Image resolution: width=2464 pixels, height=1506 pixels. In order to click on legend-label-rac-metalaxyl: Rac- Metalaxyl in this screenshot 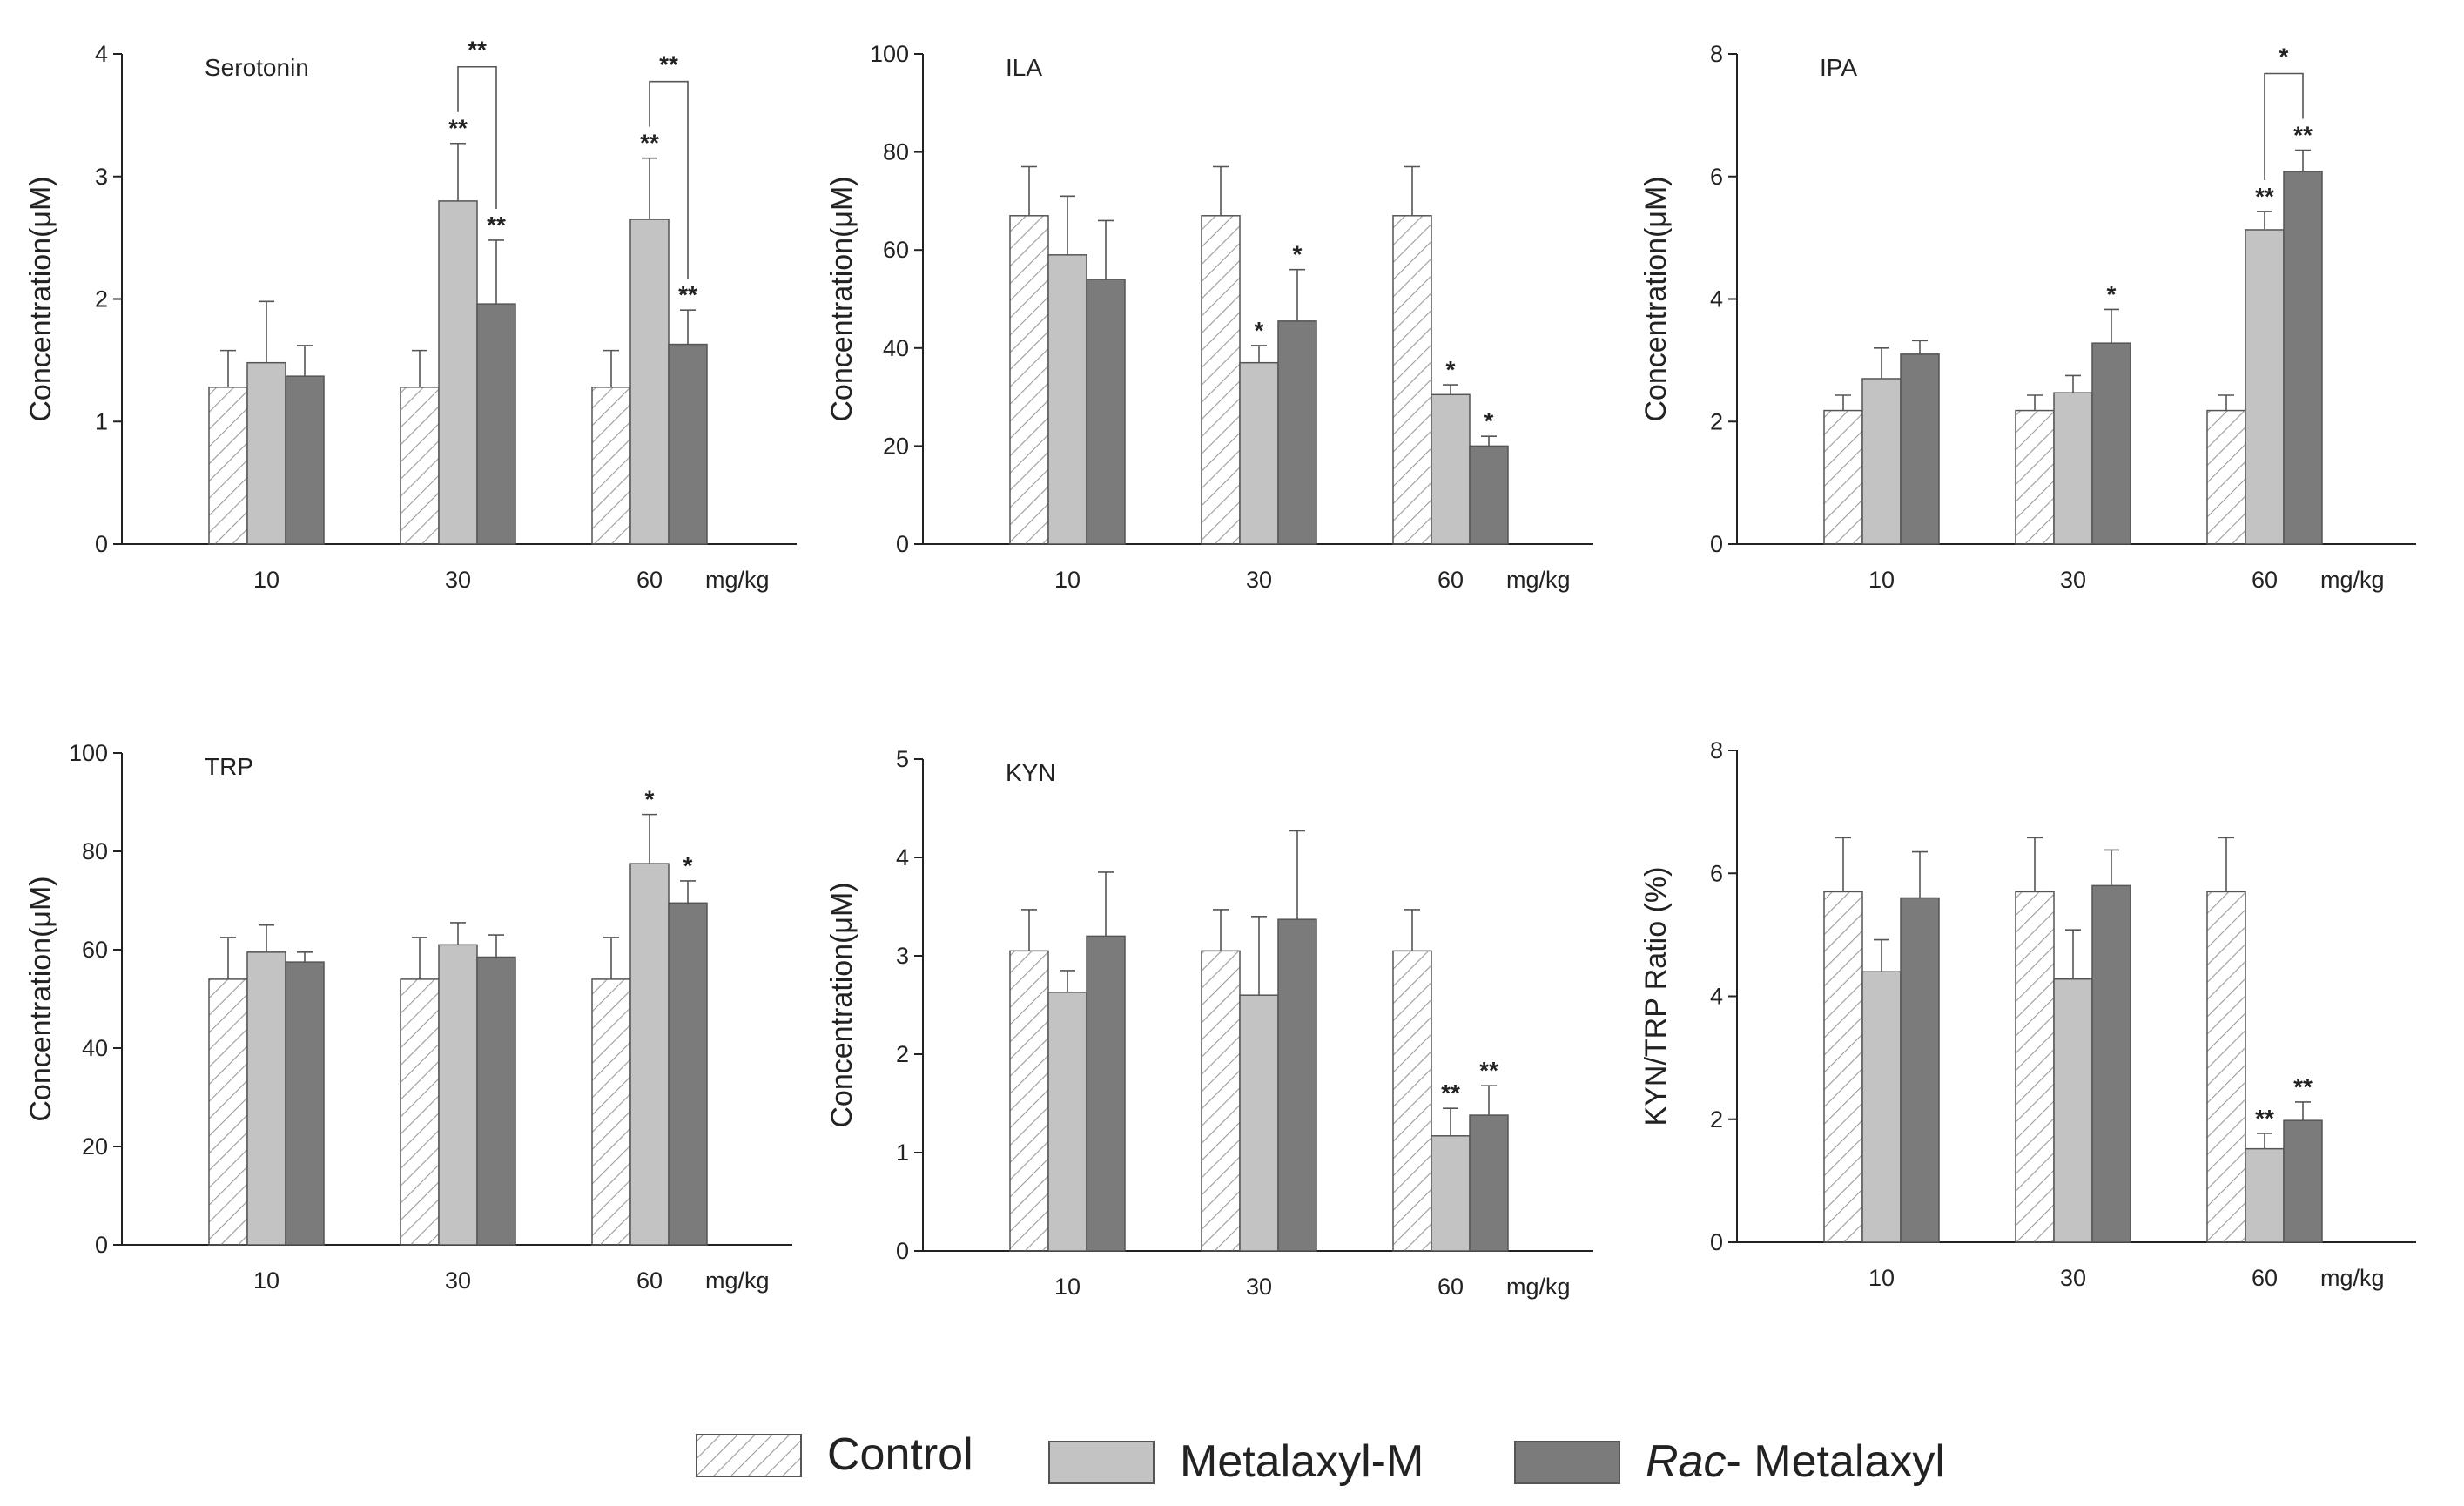, I will do `click(1795, 1462)`.